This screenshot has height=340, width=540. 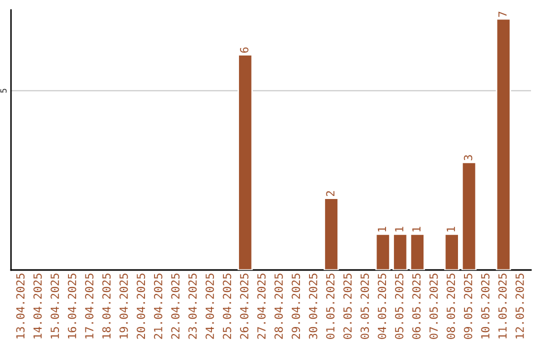 What do you see at coordinates (175, 306) in the screenshot?
I see `x-tick-label: 22.04.2025` at bounding box center [175, 306].